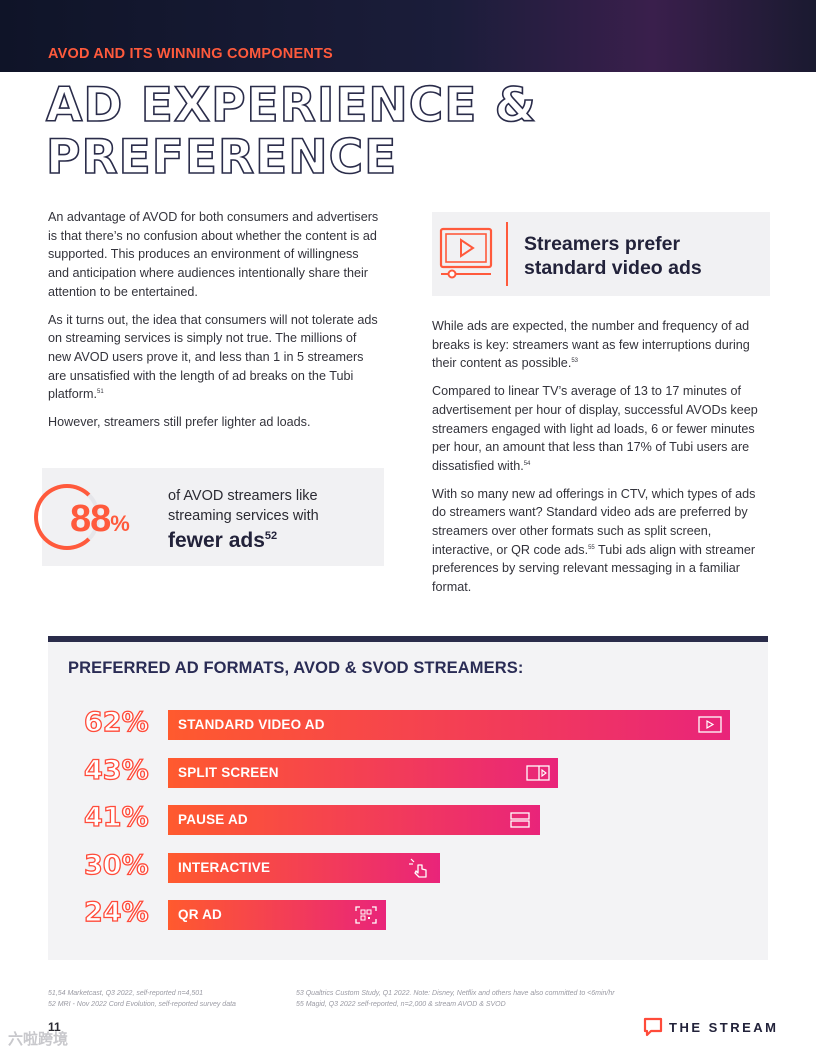 This screenshot has height=1056, width=816. Describe the element at coordinates (449, 725) in the screenshot. I see `chart-bar: STANDARD VIDEO AD` at that location.